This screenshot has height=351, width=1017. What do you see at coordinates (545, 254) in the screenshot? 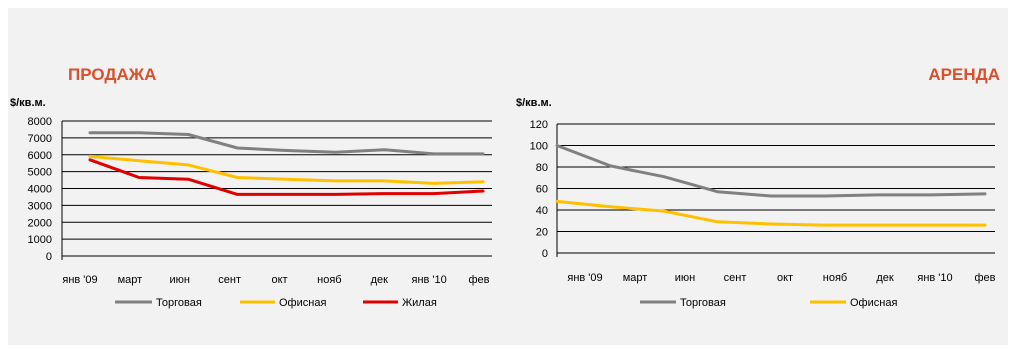
I see `rent-y-tick-label: 0` at bounding box center [545, 254].